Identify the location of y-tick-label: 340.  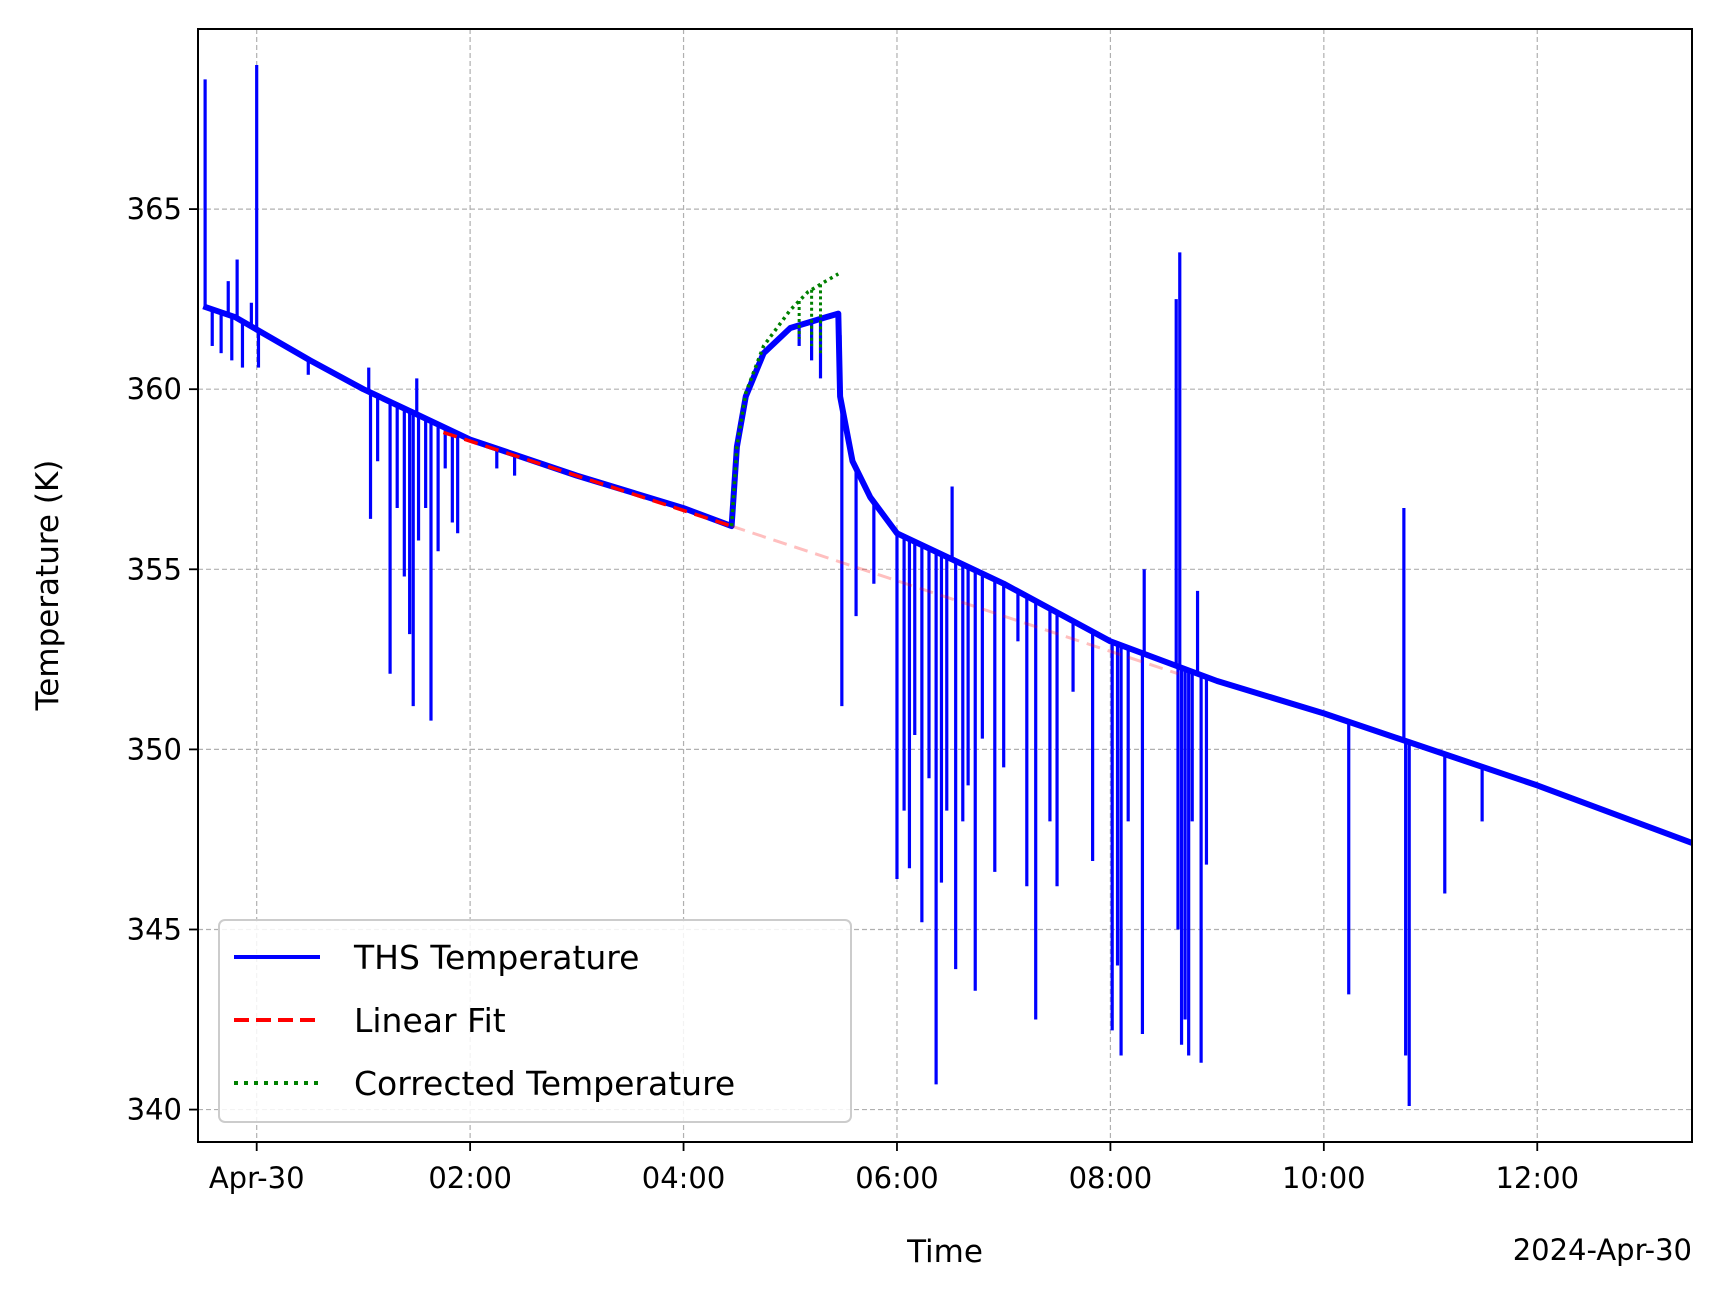
(154, 1110).